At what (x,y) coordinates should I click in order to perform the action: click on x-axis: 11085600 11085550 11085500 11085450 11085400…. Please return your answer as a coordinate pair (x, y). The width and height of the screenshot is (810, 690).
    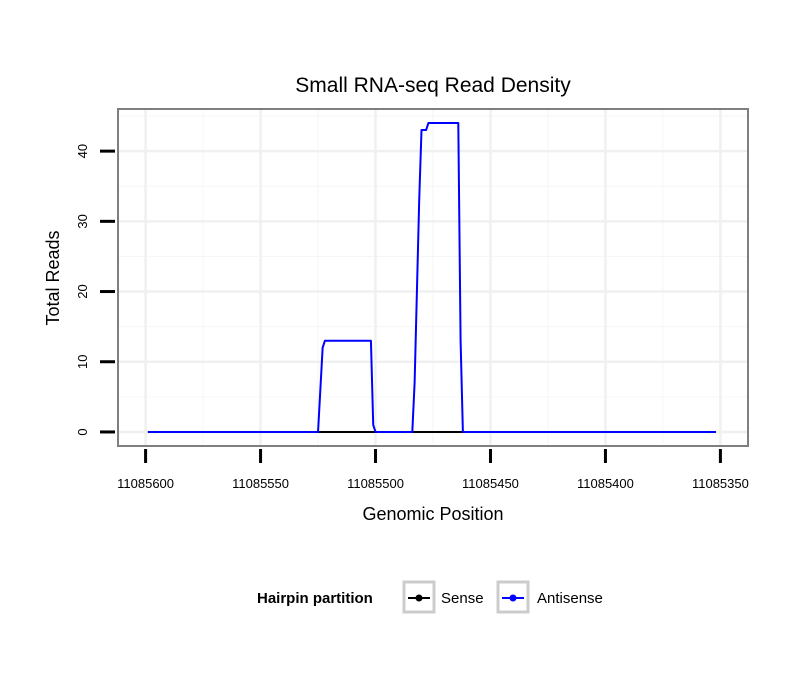
    Looking at the image, I should click on (433, 470).